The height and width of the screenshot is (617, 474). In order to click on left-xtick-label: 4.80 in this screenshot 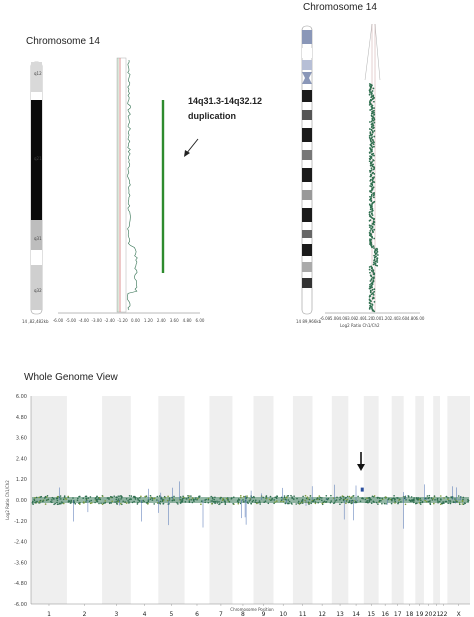, I will do `click(187, 320)`.